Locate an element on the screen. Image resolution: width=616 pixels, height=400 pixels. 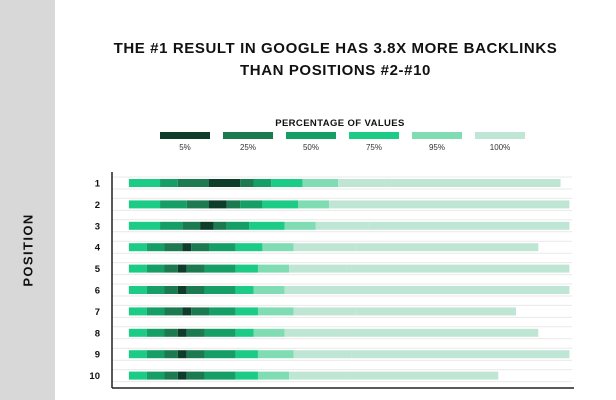
legend-label-2: 50% is located at coordinates (311, 147).